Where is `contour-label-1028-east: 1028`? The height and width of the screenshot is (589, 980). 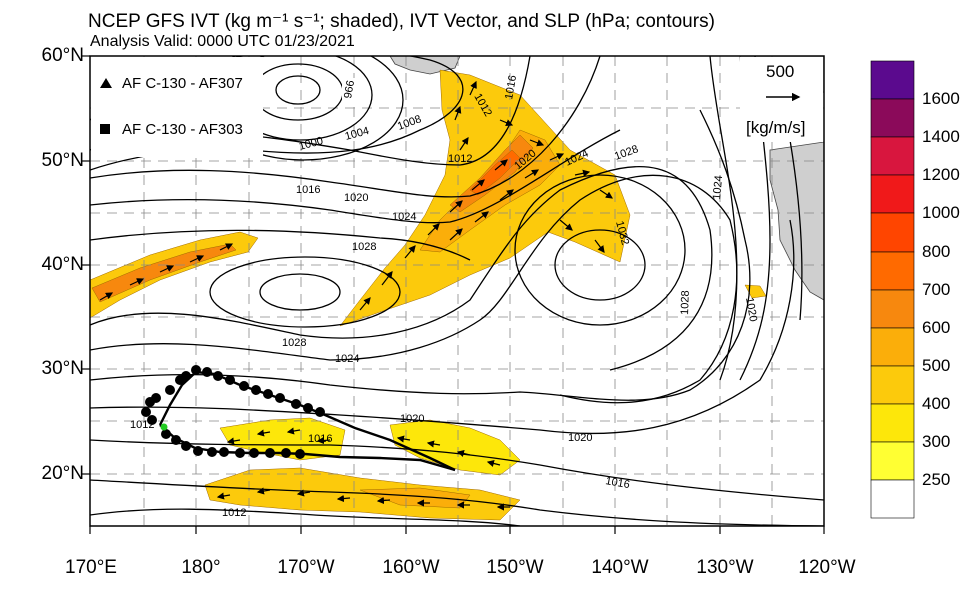 contour-label-1028-east: 1028 is located at coordinates (685, 302).